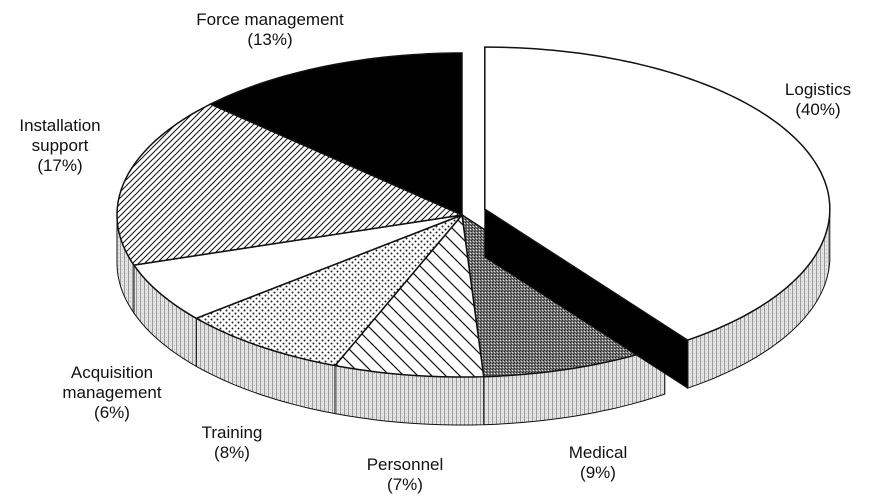 The image size is (884, 498). What do you see at coordinates (60, 165) in the screenshot?
I see `value-label: (17%)` at bounding box center [60, 165].